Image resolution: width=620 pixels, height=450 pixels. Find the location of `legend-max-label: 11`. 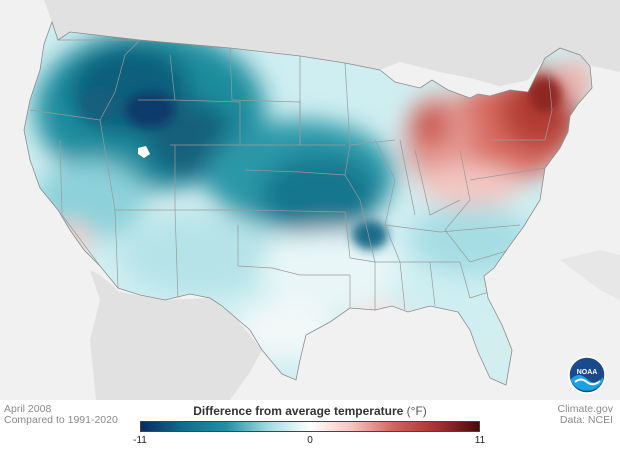

legend-max-label: 11 is located at coordinates (480, 440).